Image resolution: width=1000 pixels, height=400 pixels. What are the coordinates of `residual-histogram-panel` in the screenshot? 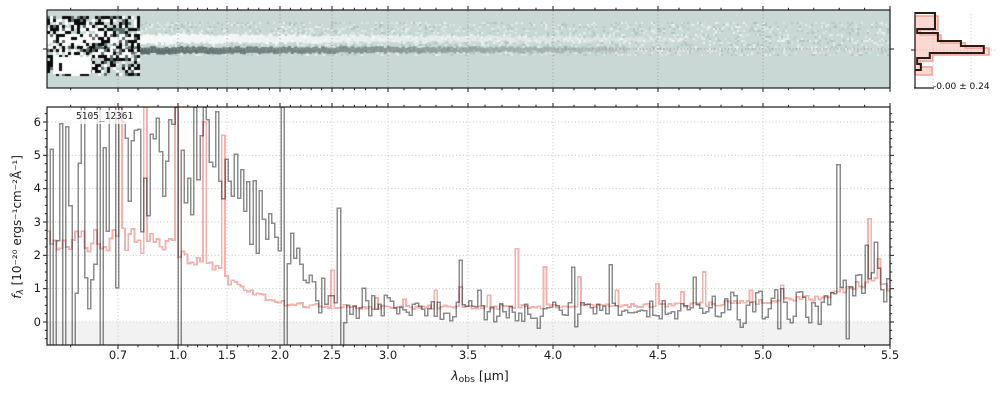 It's located at (953, 50).